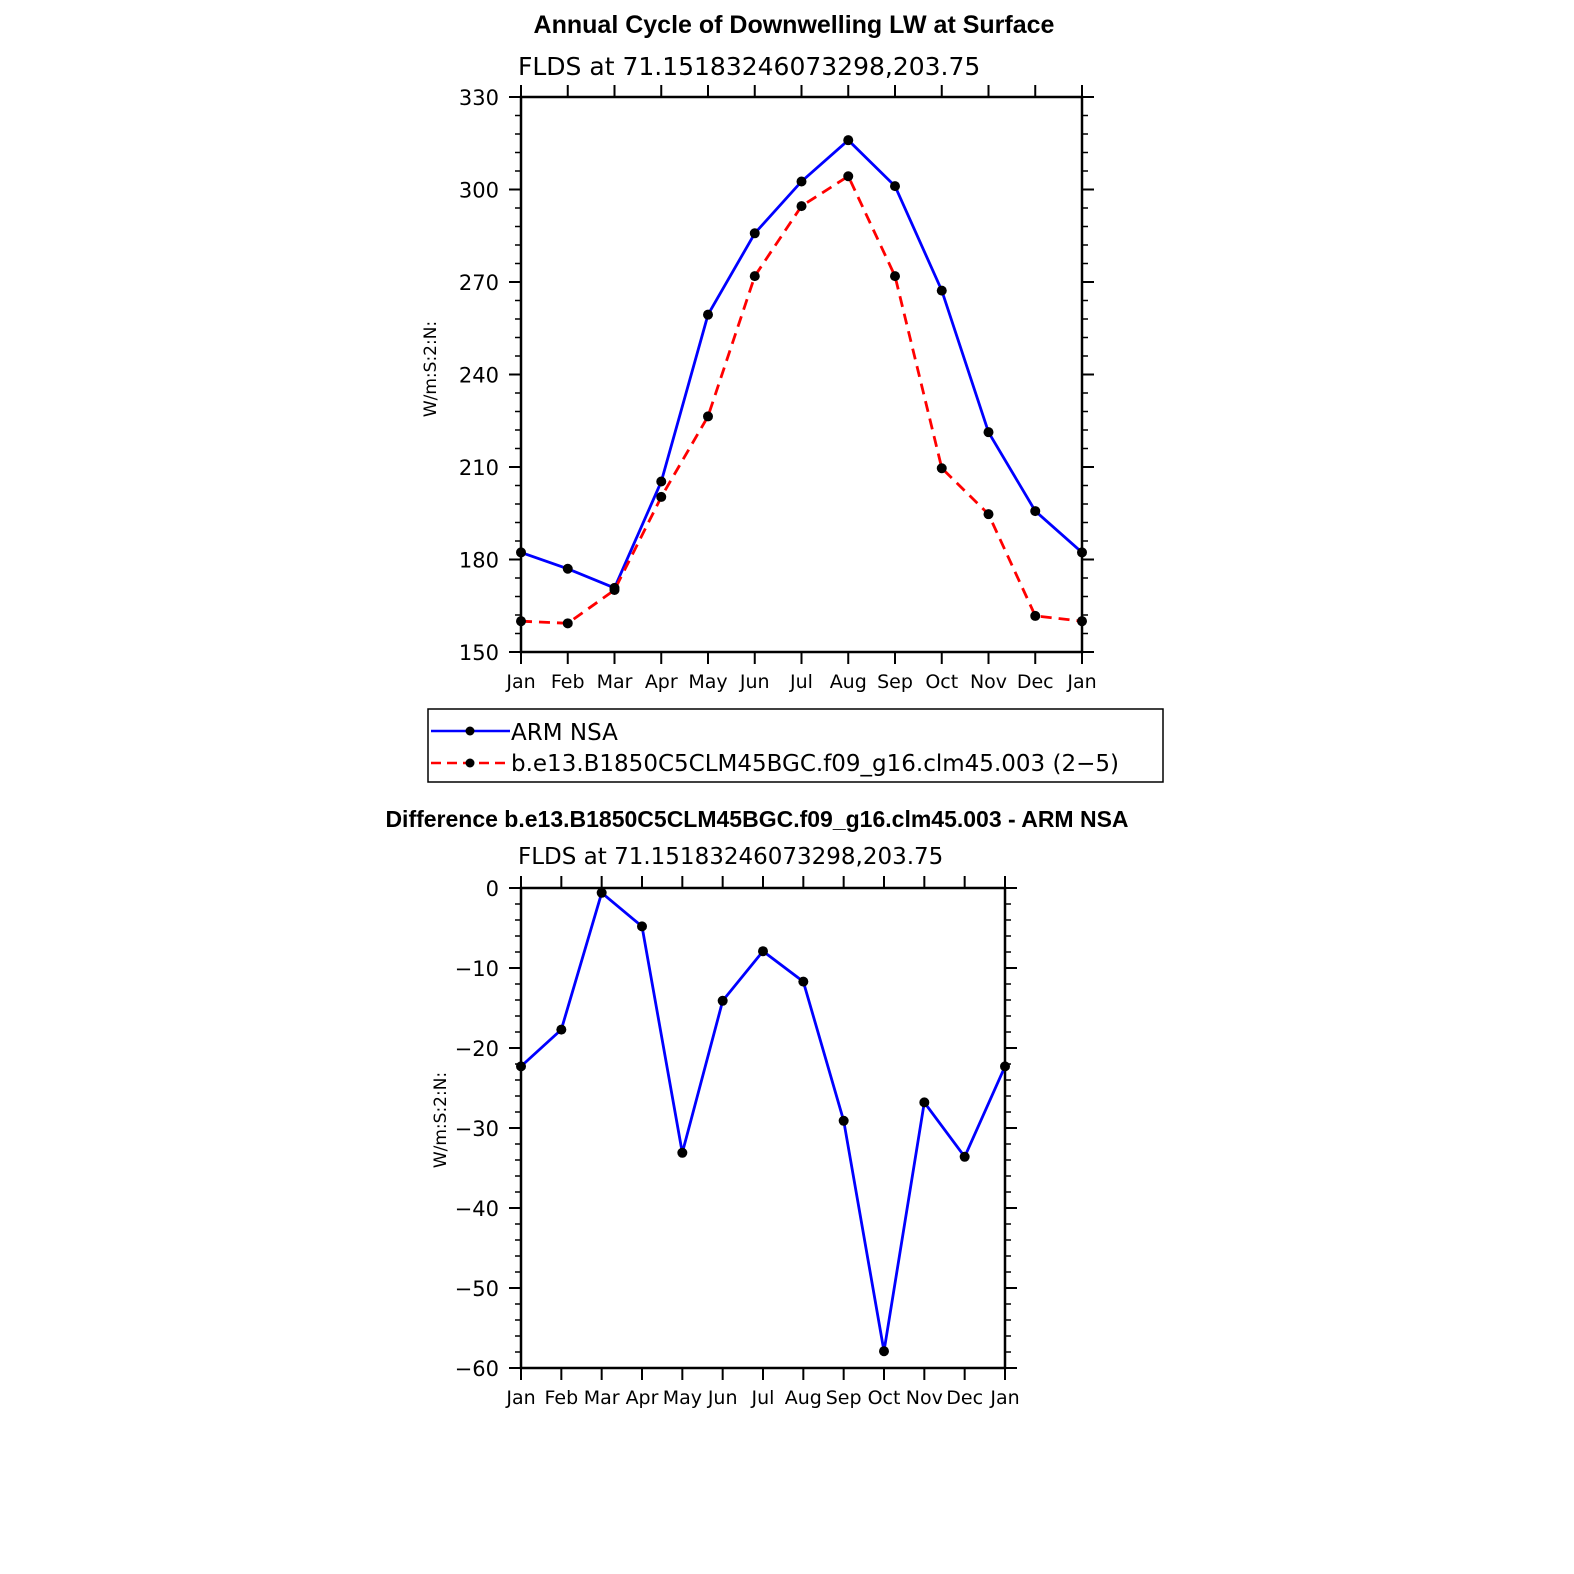 This screenshot has height=1574, width=1574. I want to click on y-tick-label: 150, so click(479, 653).